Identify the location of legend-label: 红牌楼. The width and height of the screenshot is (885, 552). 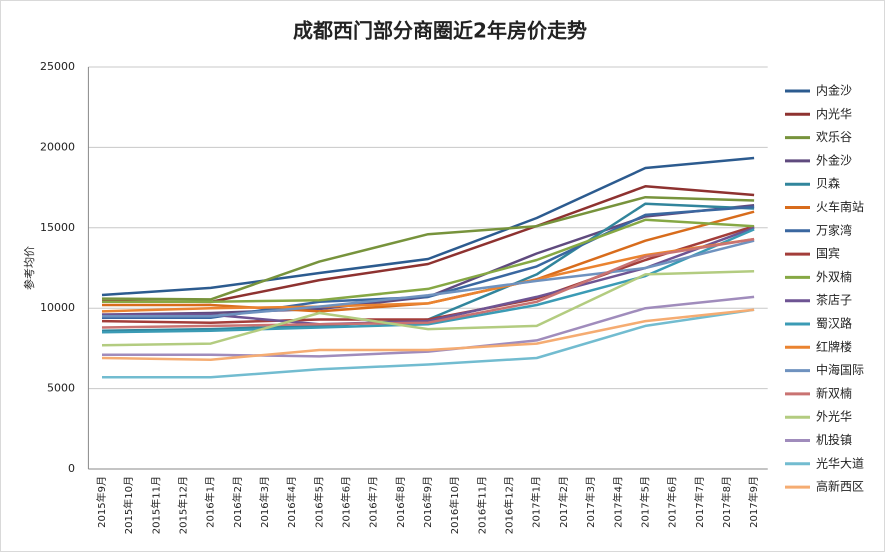
(834, 346).